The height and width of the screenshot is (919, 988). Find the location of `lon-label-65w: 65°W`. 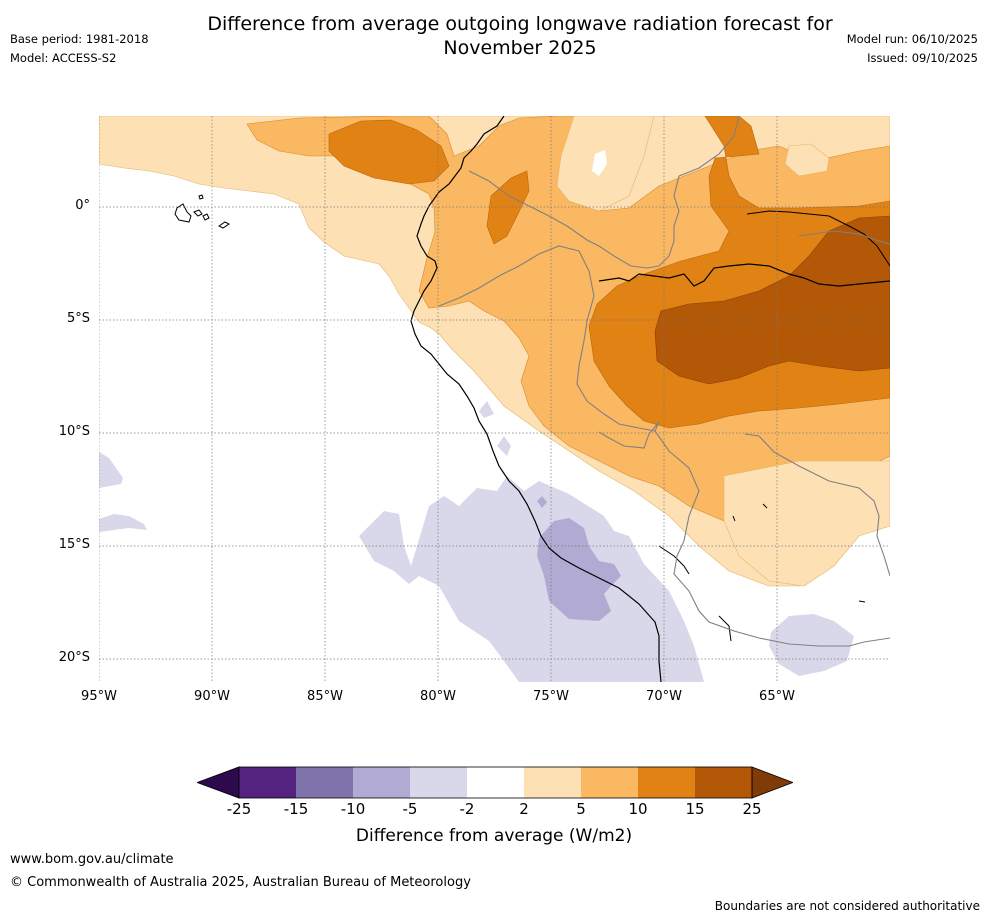

lon-label-65w: 65°W is located at coordinates (777, 696).